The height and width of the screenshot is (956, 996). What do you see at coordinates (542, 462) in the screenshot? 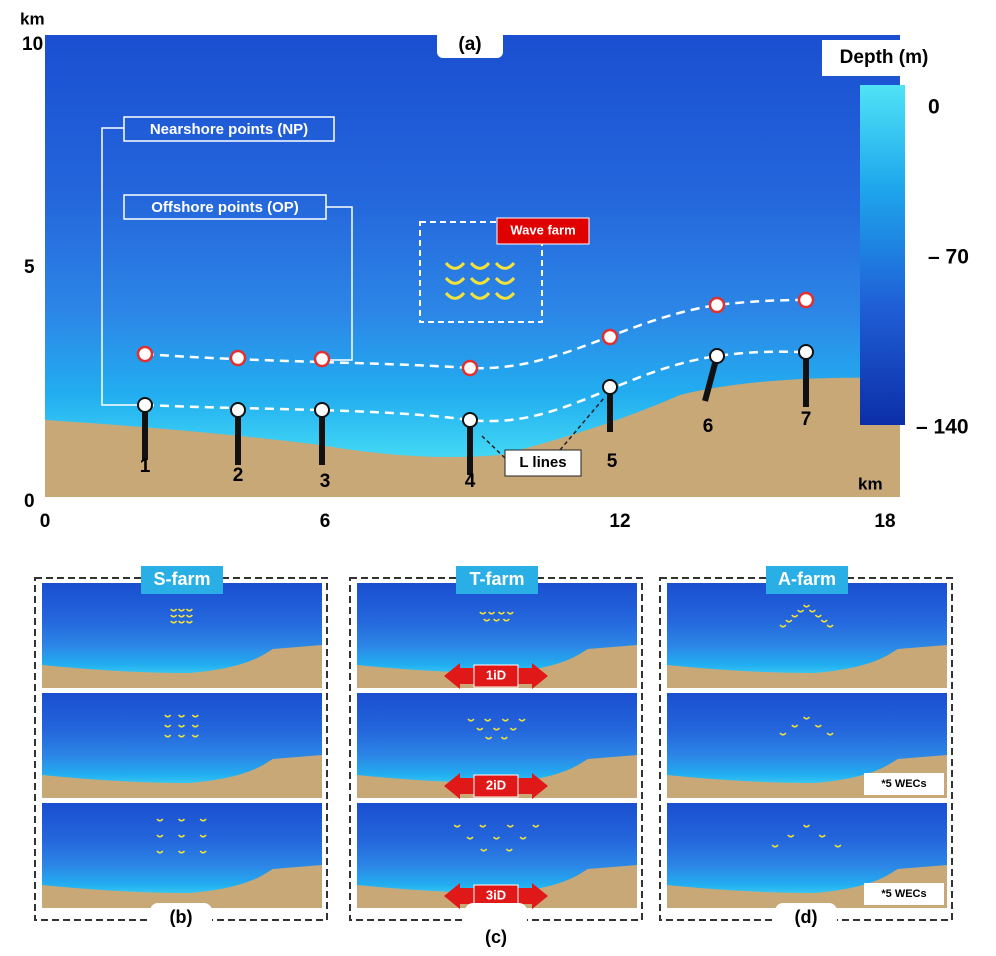
I see `l-lines-label: L lines` at bounding box center [542, 462].